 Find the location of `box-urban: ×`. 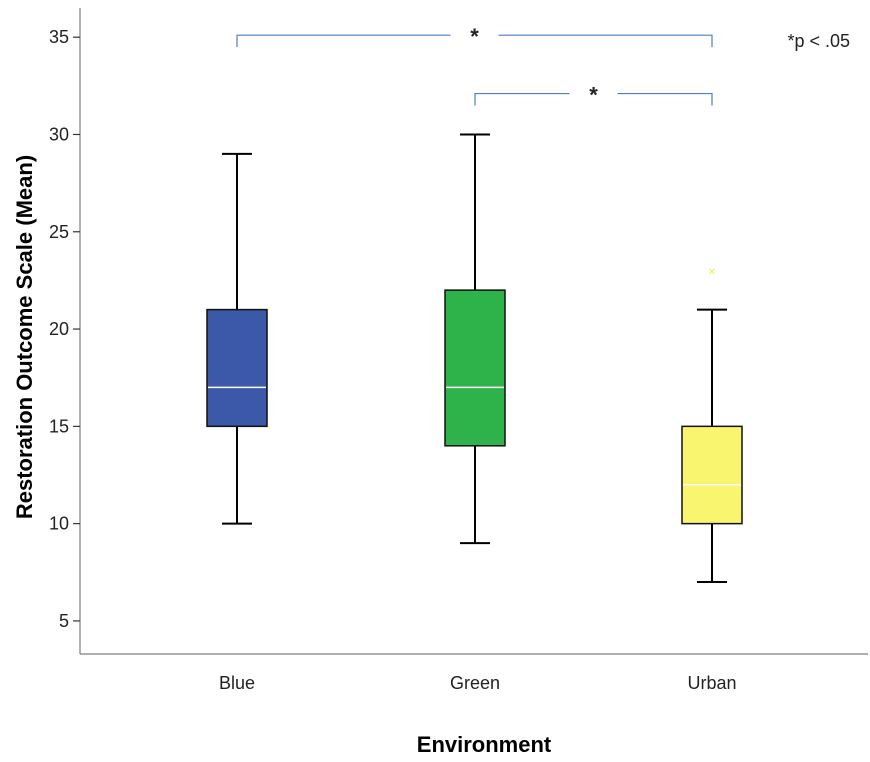

box-urban: × is located at coordinates (712, 425).